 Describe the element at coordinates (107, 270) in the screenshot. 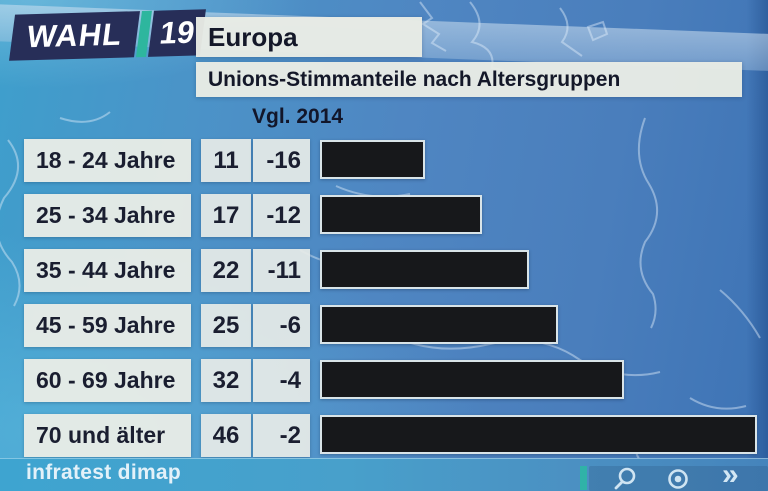

I see `age-group-label: 35 - 44 Jahre` at that location.